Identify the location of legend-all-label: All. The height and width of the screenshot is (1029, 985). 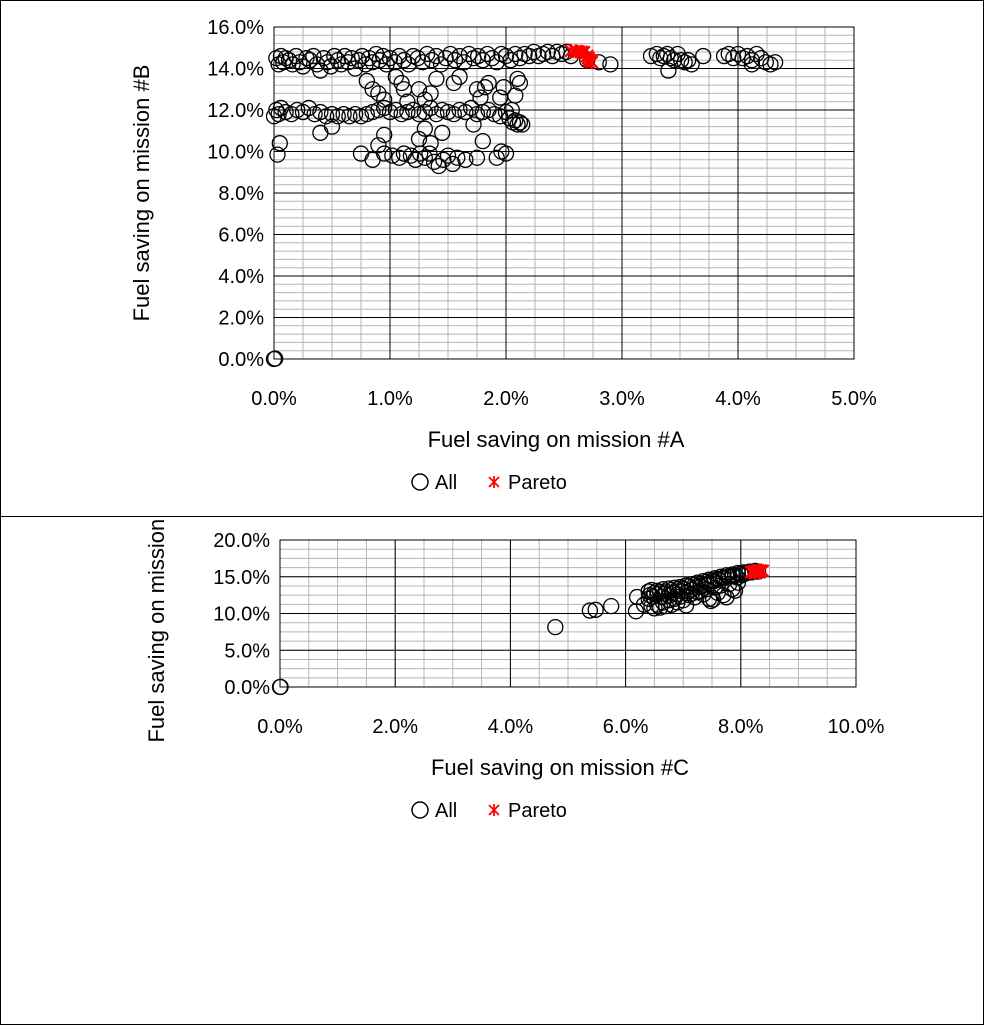
(446, 483).